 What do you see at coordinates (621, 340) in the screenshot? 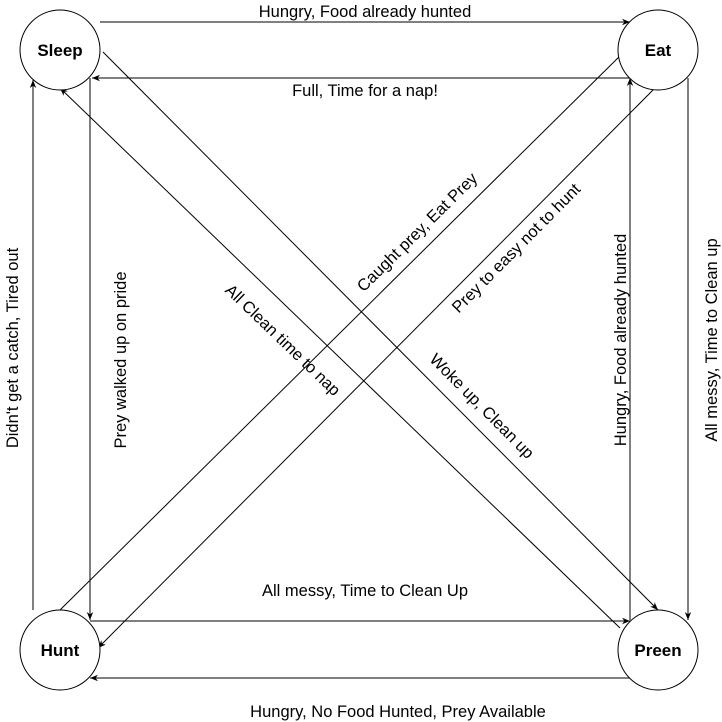
I see `label-preen-to-eat: Hungry, Food already hunted` at bounding box center [621, 340].